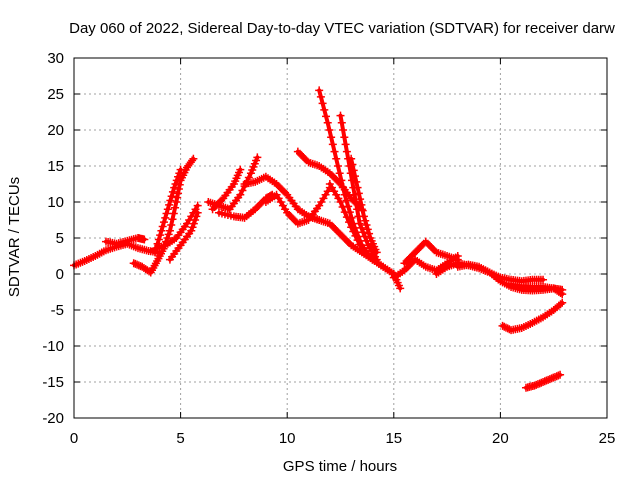 The width and height of the screenshot is (640, 480). What do you see at coordinates (53, 346) in the screenshot?
I see `y-tick-label: -10` at bounding box center [53, 346].